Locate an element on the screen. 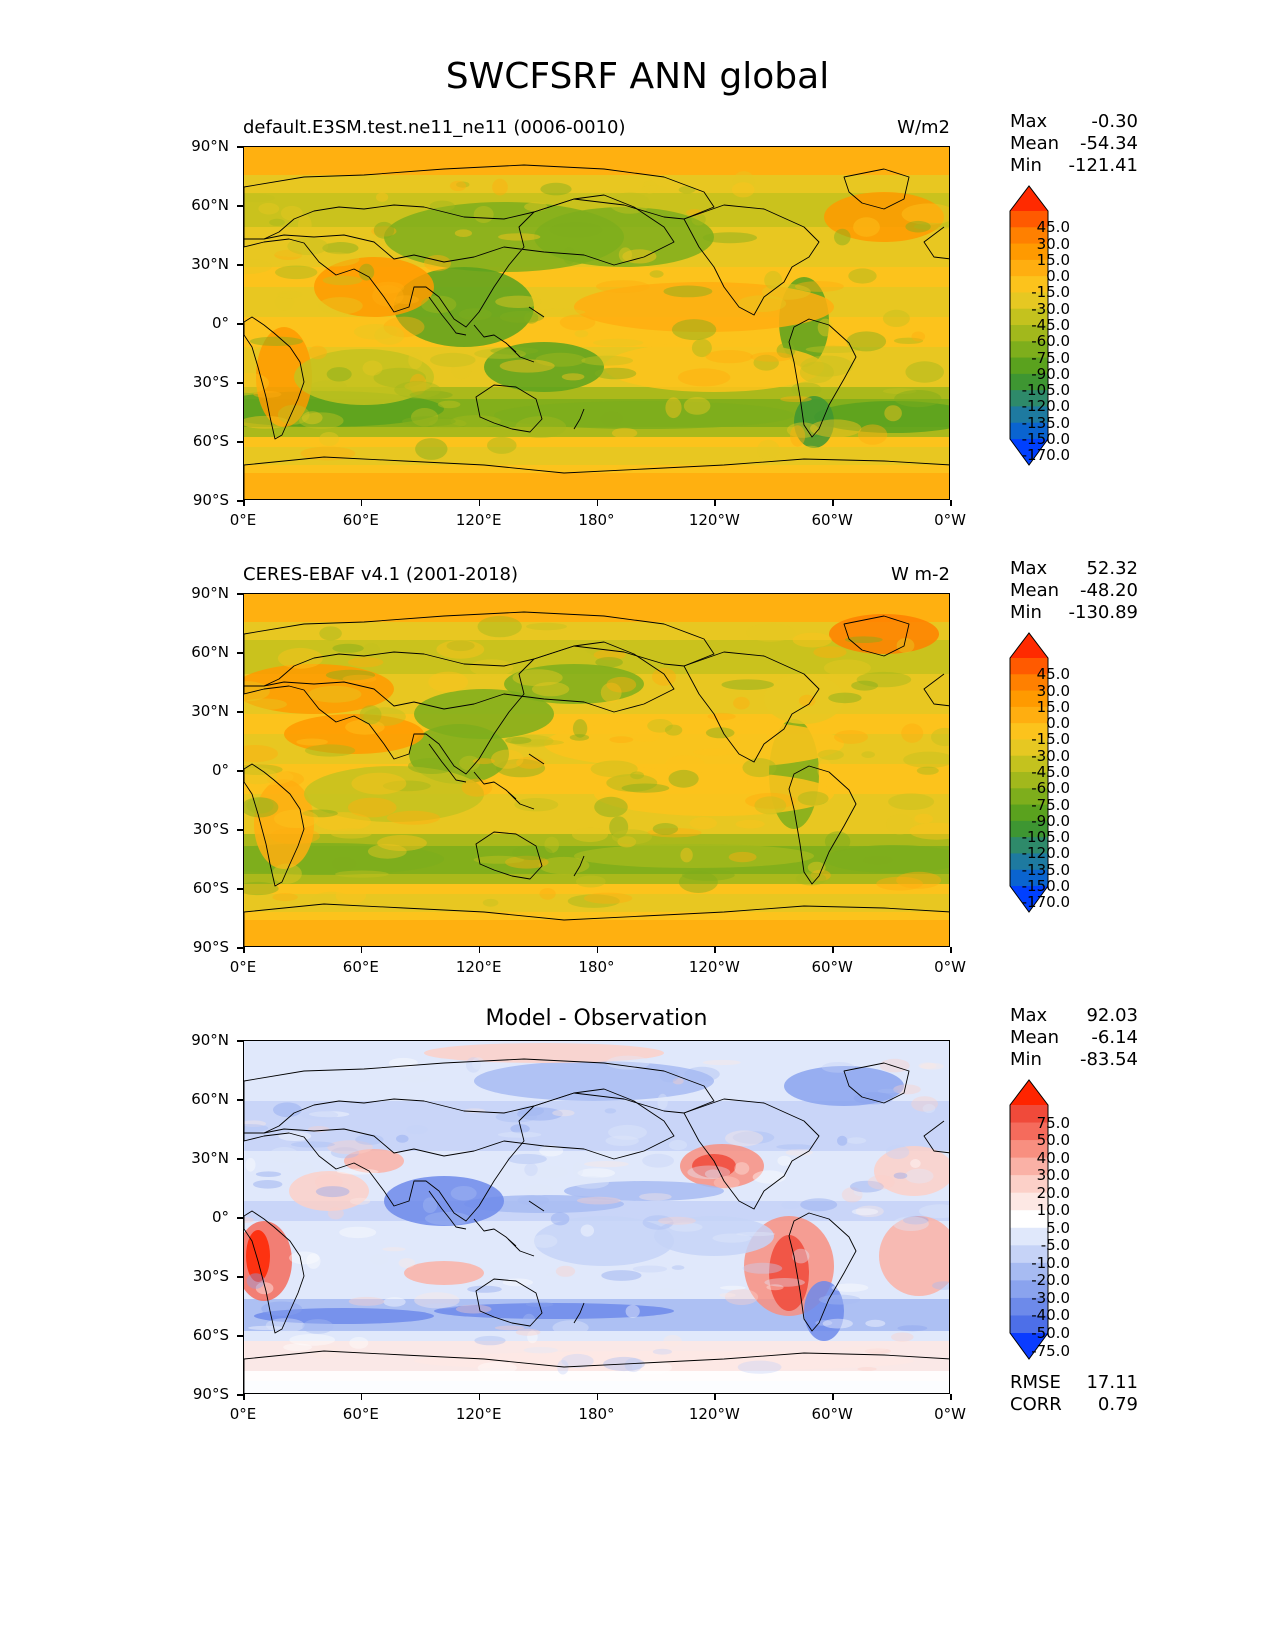 This screenshot has width=1275, height=1650. lon-tick-label: 120°W is located at coordinates (714, 1414).